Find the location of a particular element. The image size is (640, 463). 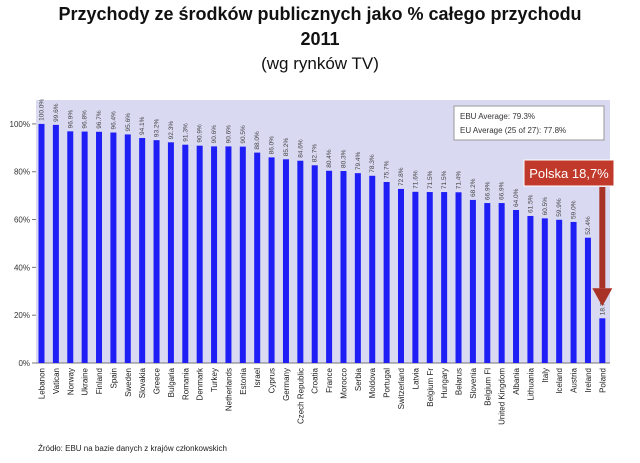

category-label: Austria is located at coordinates (574, 379).